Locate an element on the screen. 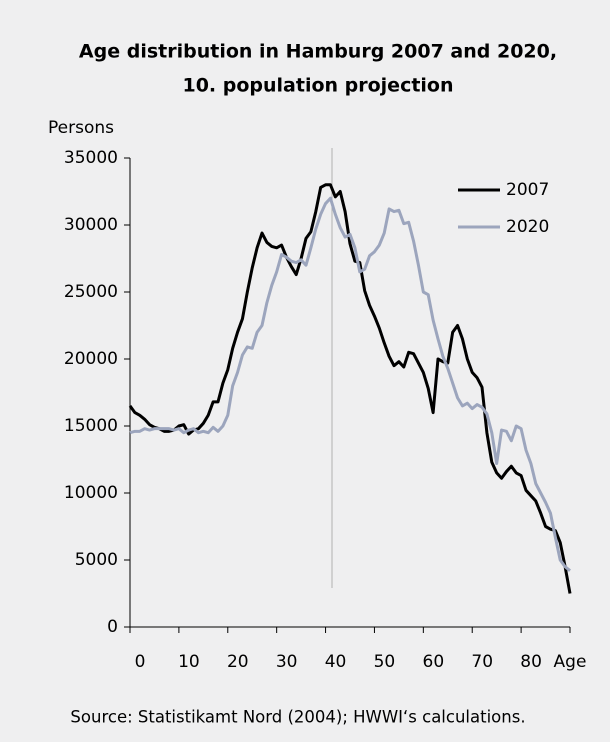 The image size is (610, 742). x-tick-label: 60 is located at coordinates (434, 662).